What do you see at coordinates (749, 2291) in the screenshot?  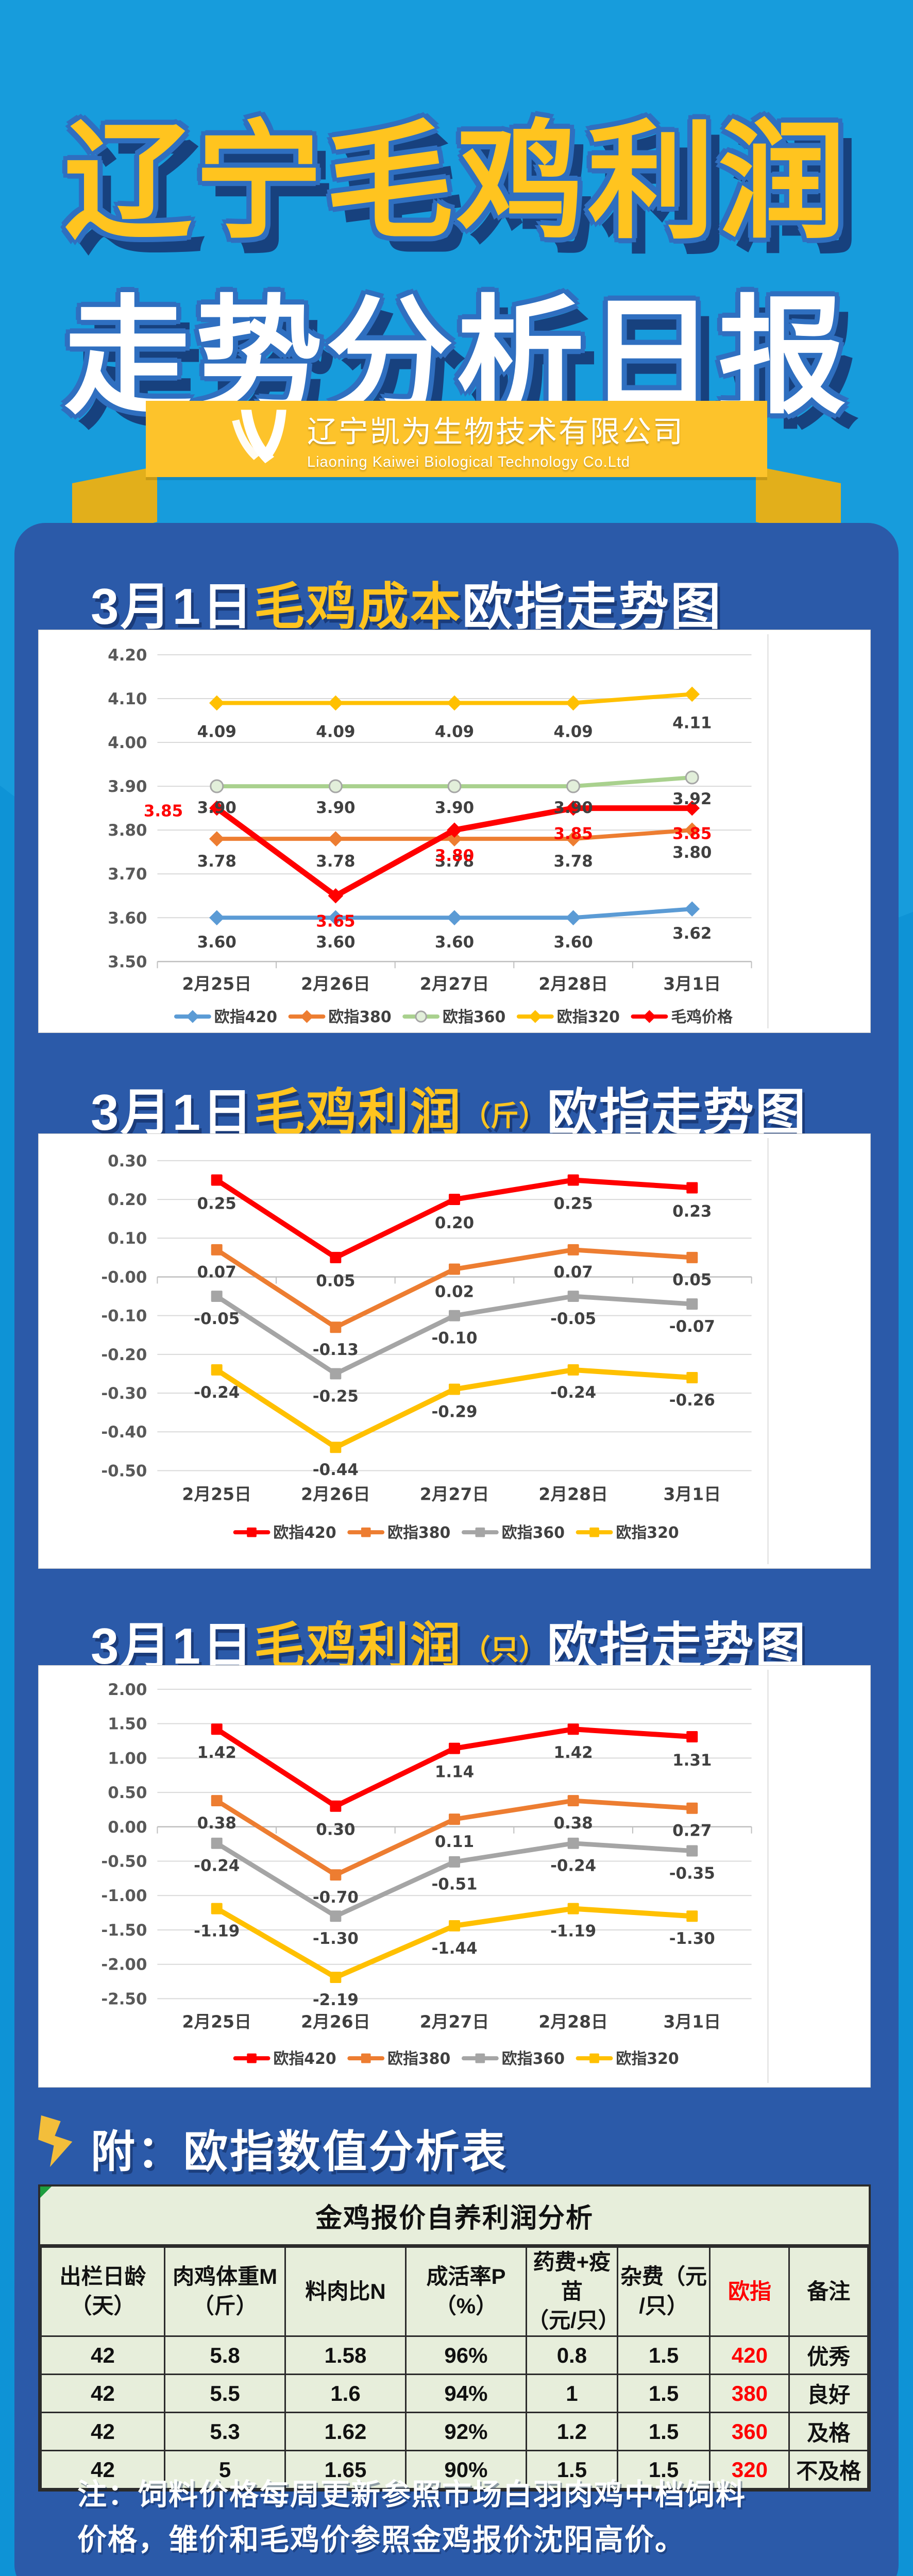 I see `table-header-cell: 欧指` at bounding box center [749, 2291].